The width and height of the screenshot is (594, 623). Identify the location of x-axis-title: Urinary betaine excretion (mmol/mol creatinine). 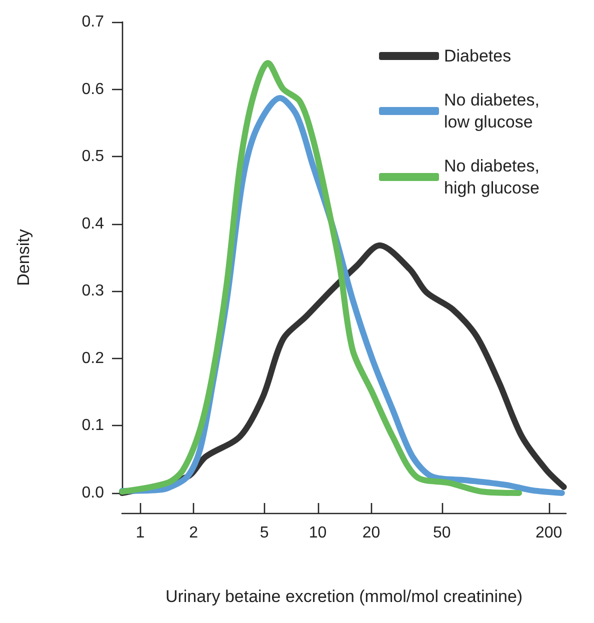
(344, 596).